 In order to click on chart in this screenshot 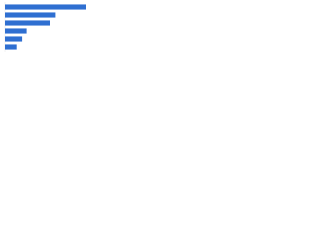, I will do `click(50, 35)`.